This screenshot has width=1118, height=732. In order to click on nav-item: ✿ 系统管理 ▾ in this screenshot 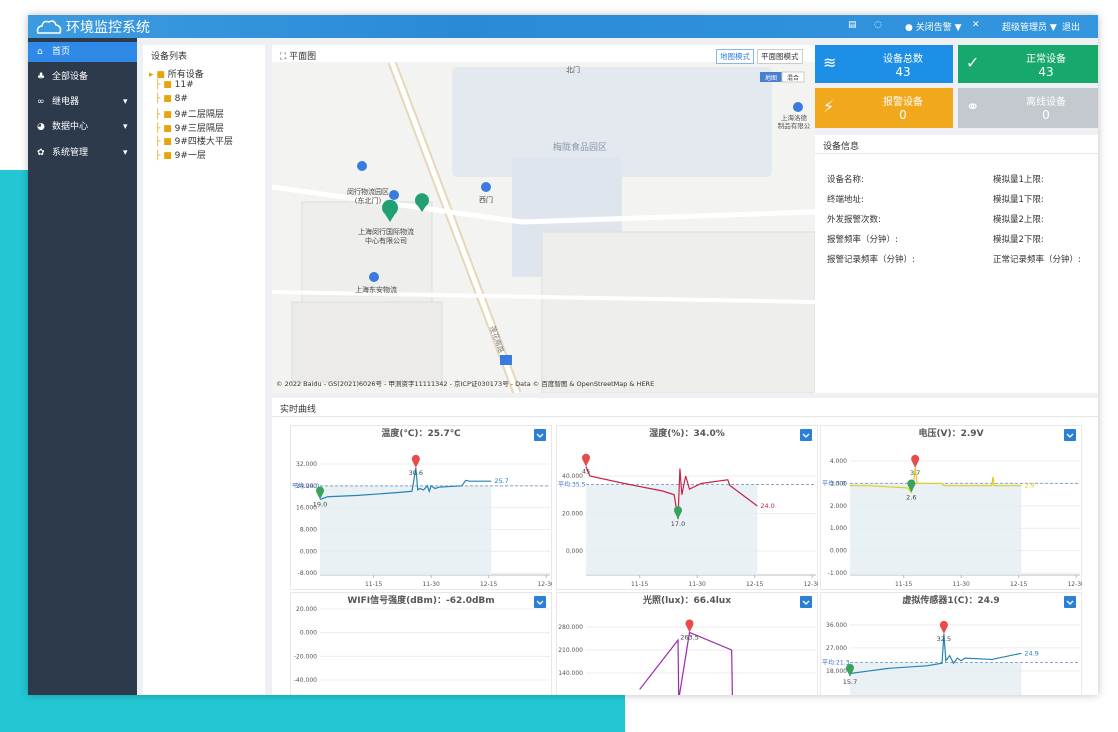, I will do `click(82, 153)`.